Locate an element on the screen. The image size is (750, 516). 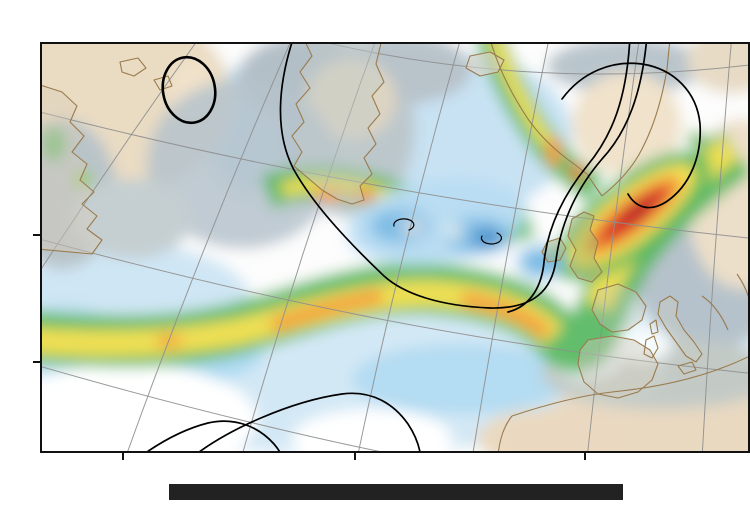
x-tick-60w is located at coordinates (123, 456).